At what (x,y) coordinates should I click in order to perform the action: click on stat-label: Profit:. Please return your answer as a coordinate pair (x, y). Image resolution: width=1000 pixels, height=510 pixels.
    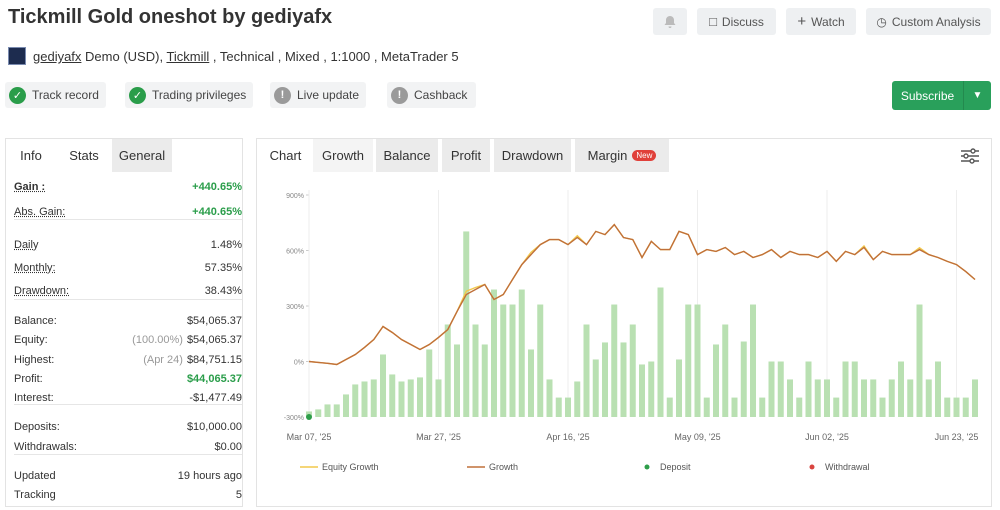
    Looking at the image, I should click on (28, 378).